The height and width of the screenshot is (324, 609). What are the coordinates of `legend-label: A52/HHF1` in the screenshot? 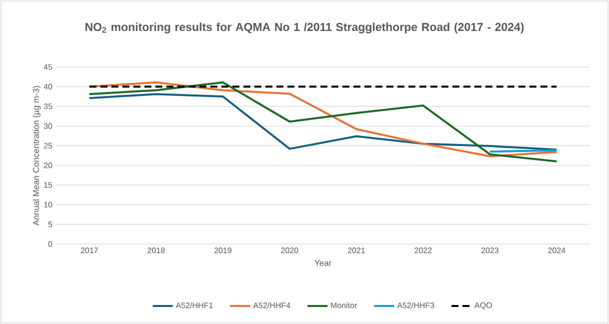 It's located at (194, 305).